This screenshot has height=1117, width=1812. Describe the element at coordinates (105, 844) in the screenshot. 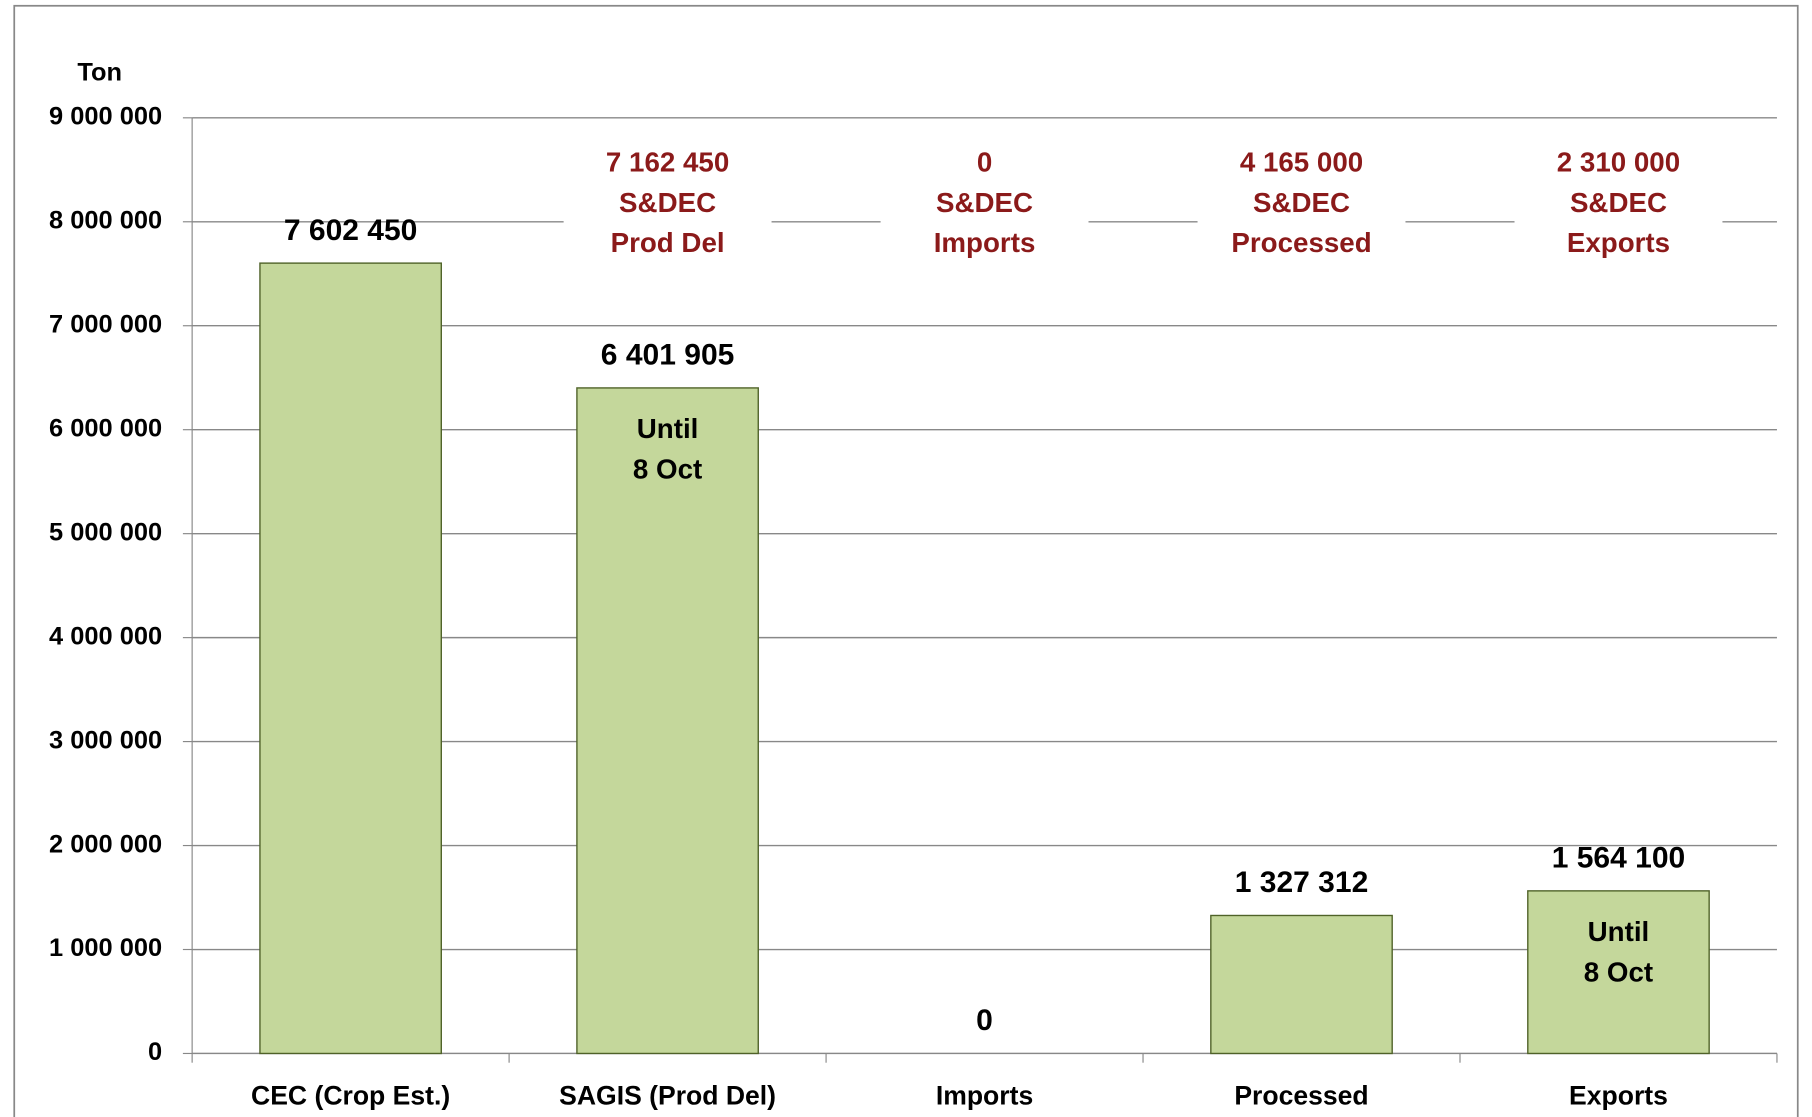

I see `y-tick-label: 2 000 000` at that location.